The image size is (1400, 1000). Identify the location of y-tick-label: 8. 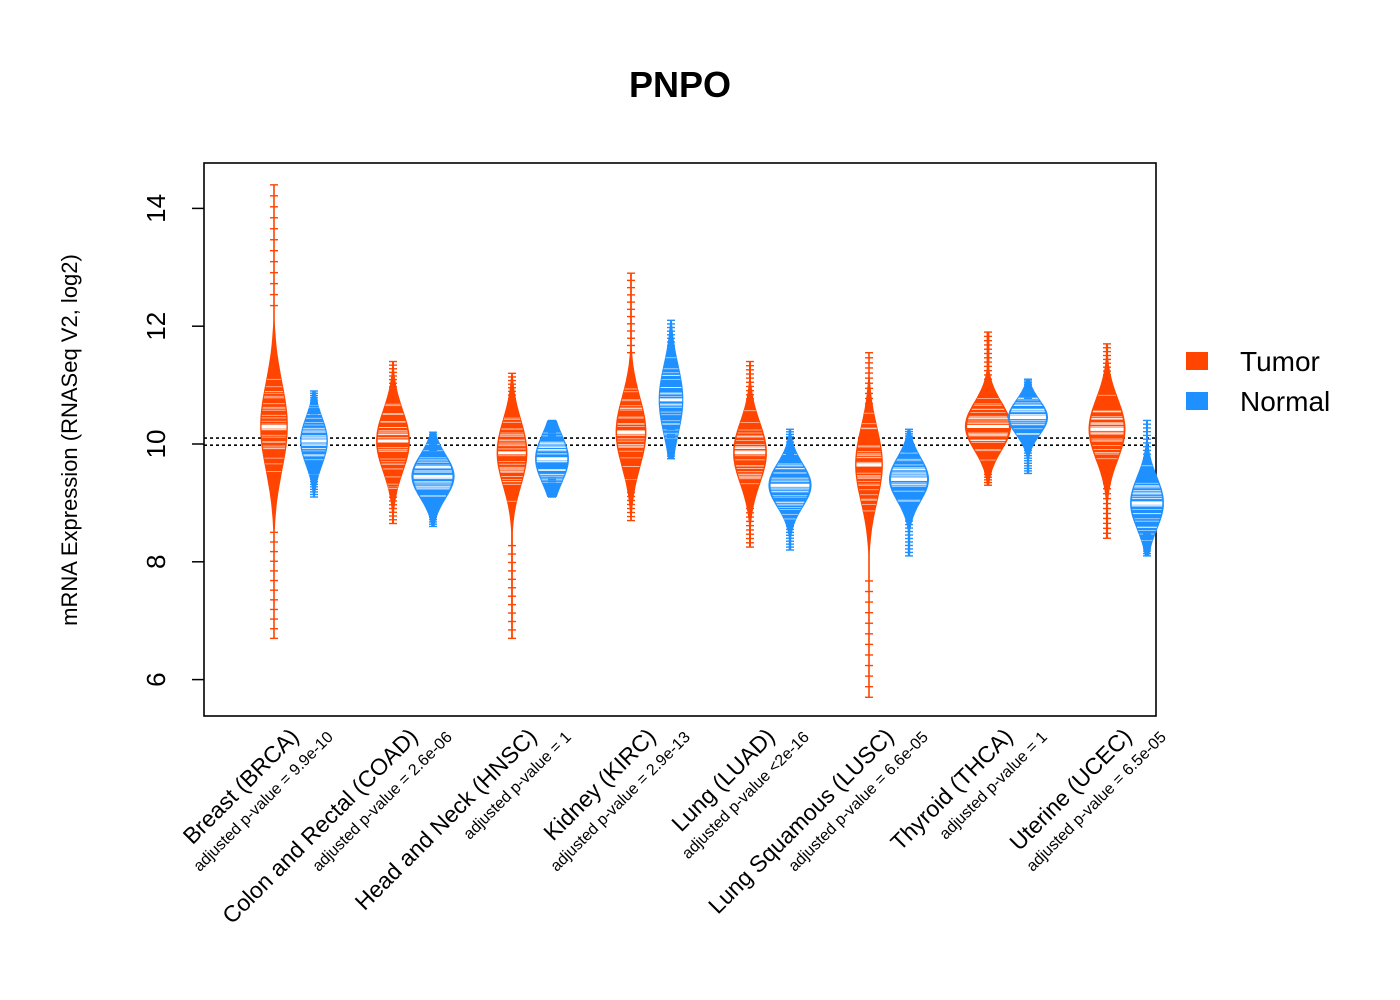
(156, 562).